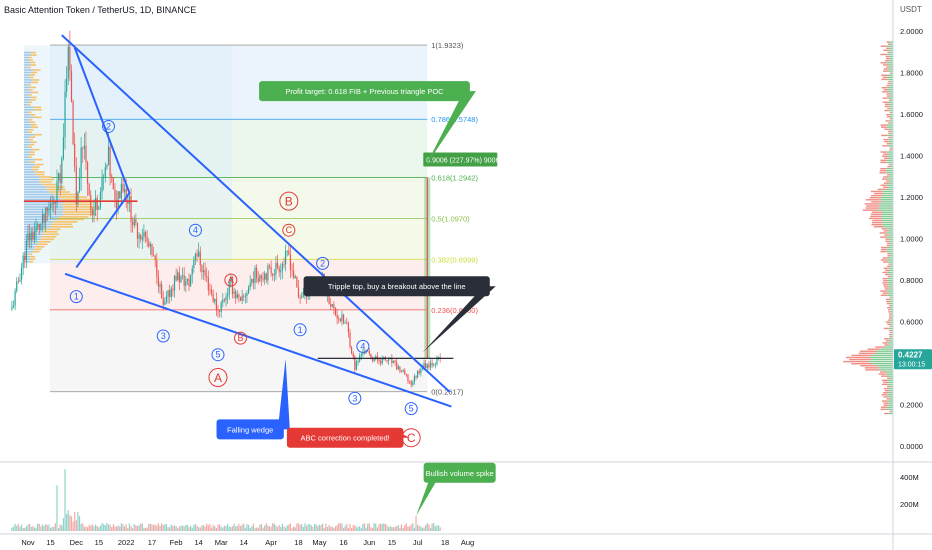 This screenshot has height=550, width=932. Describe the element at coordinates (250, 429) in the screenshot. I see `callout-text: Falling wedge` at that location.